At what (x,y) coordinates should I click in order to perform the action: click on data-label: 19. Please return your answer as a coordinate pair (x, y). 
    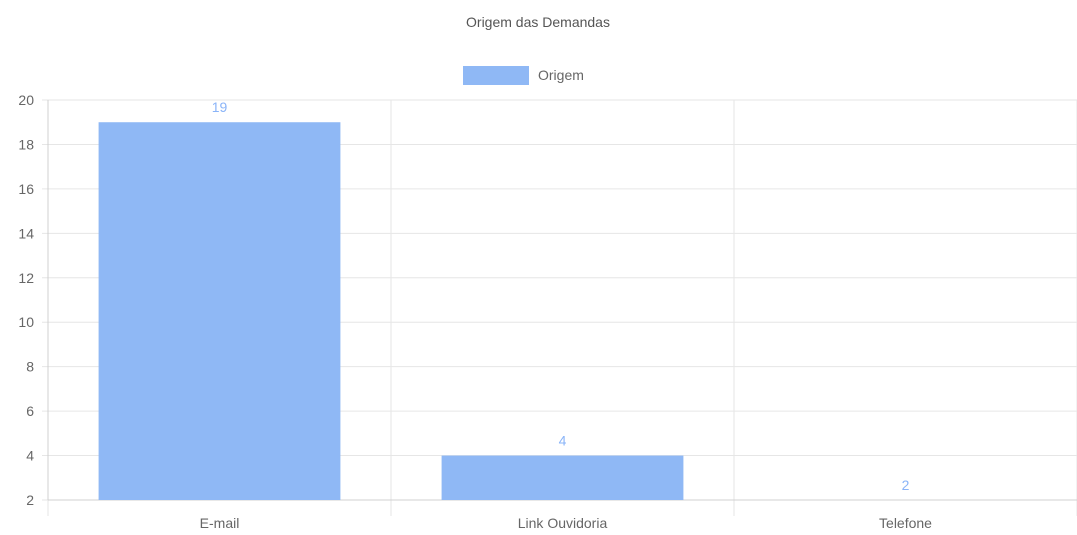
    Looking at the image, I should click on (220, 107).